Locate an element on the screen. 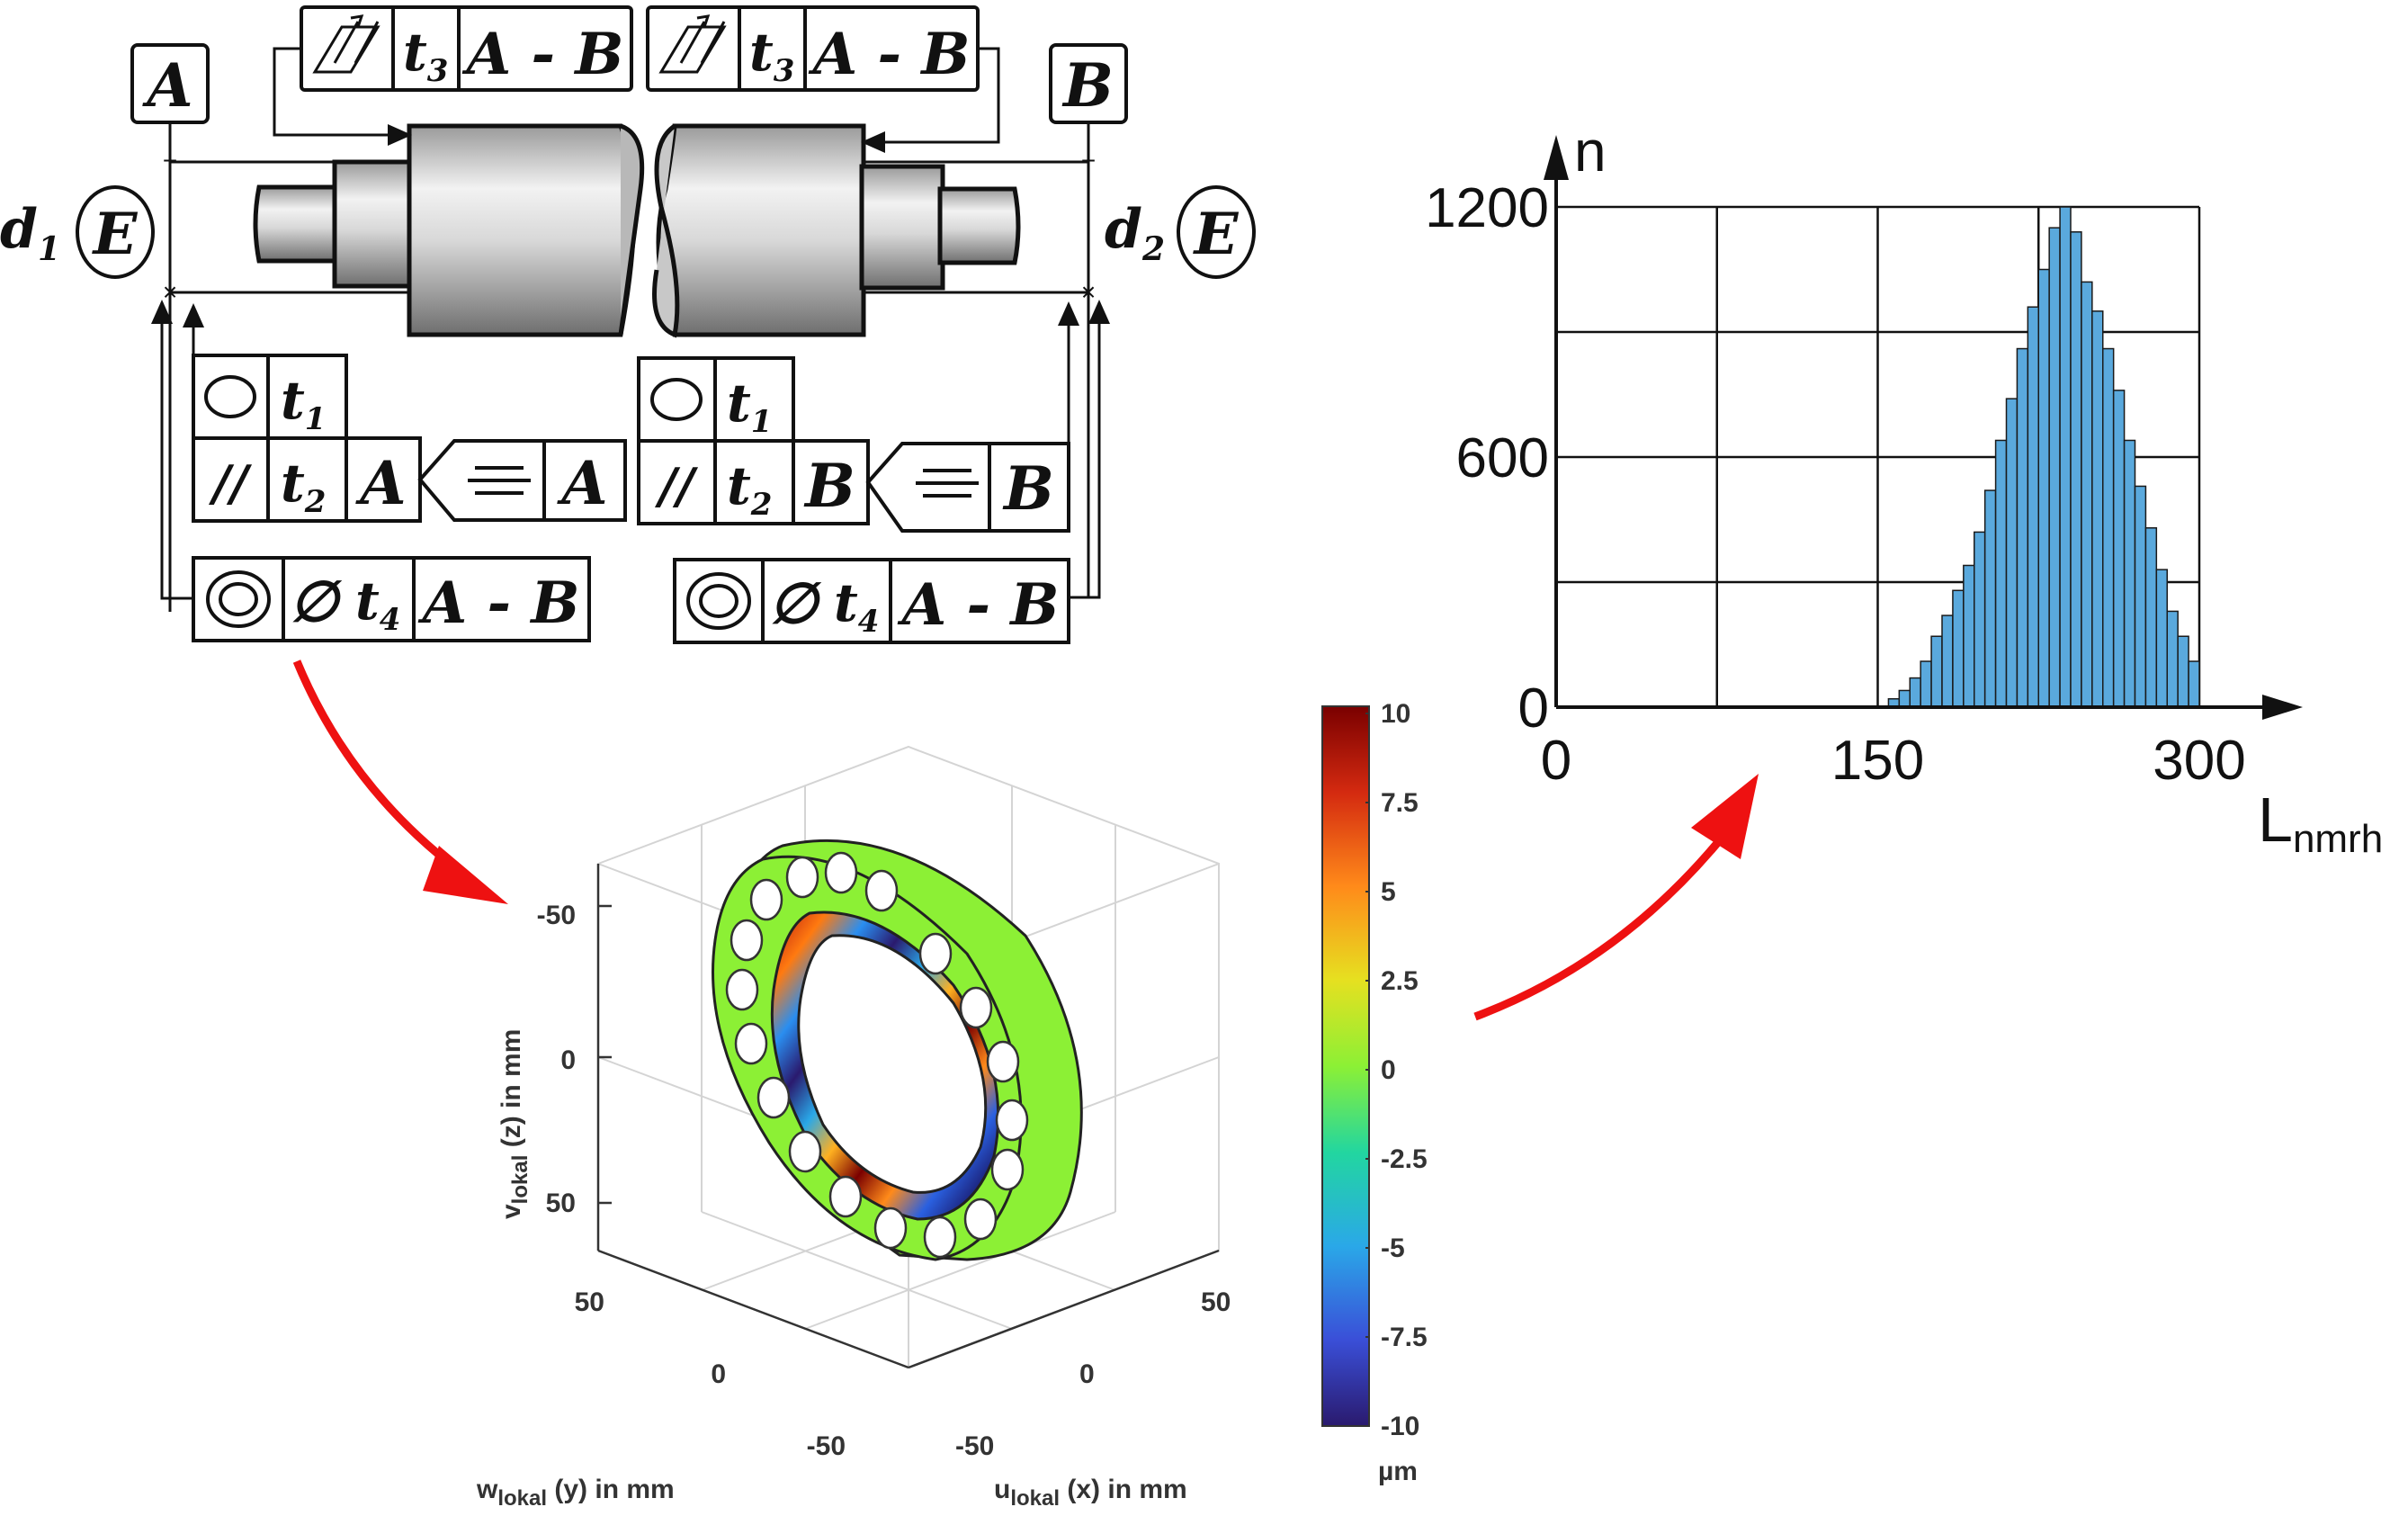  y-tick-label: 600 is located at coordinates (1502, 458).